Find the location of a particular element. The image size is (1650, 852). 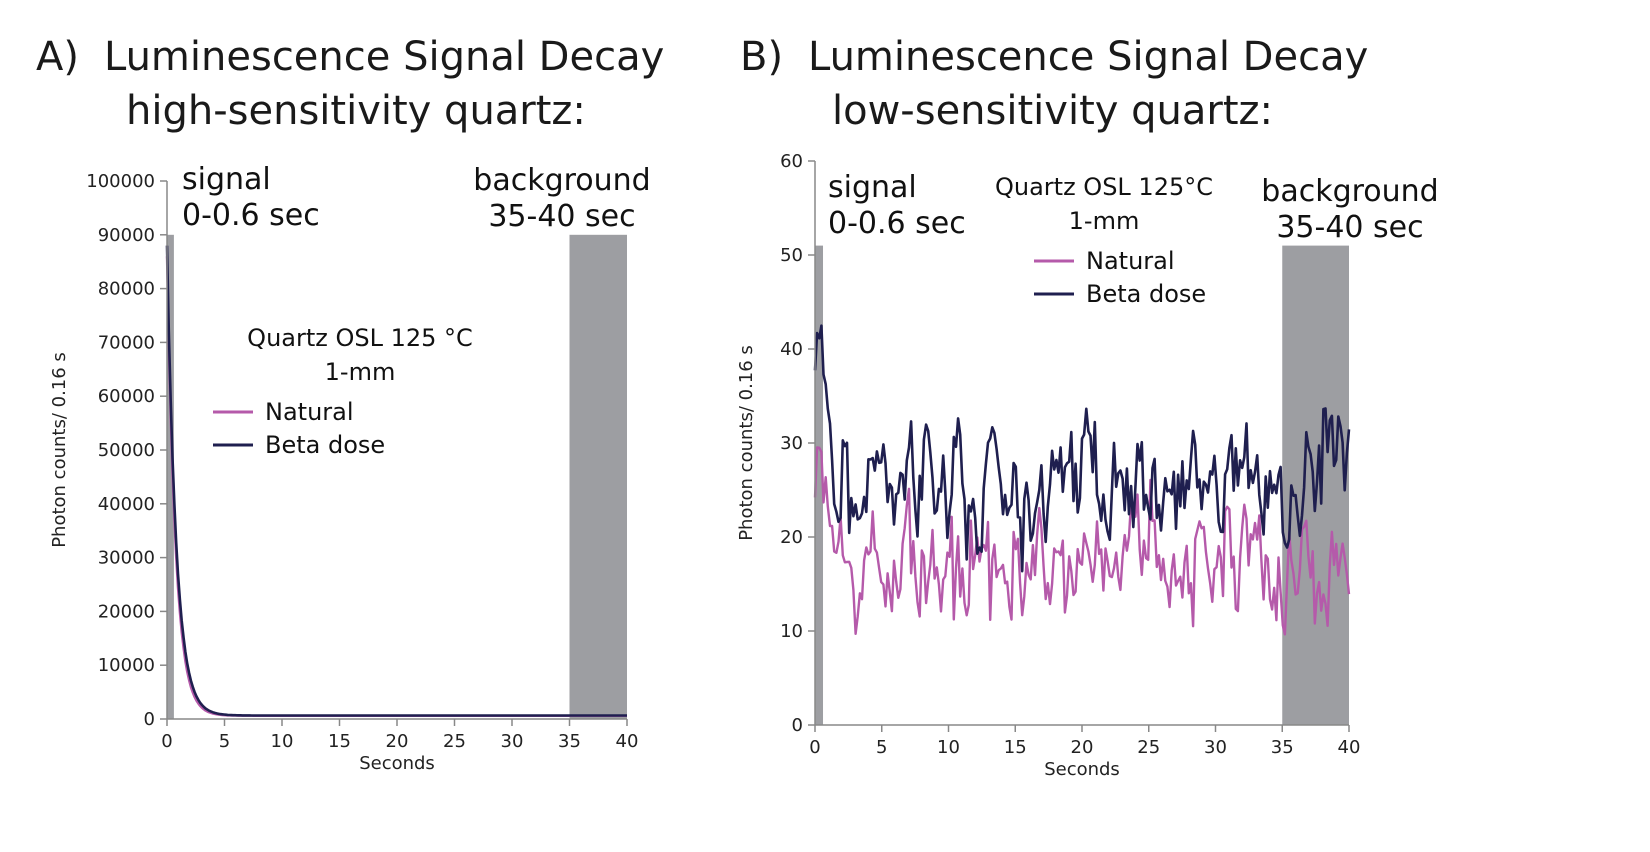

panel-letter-a: A) is located at coordinates (57, 57).